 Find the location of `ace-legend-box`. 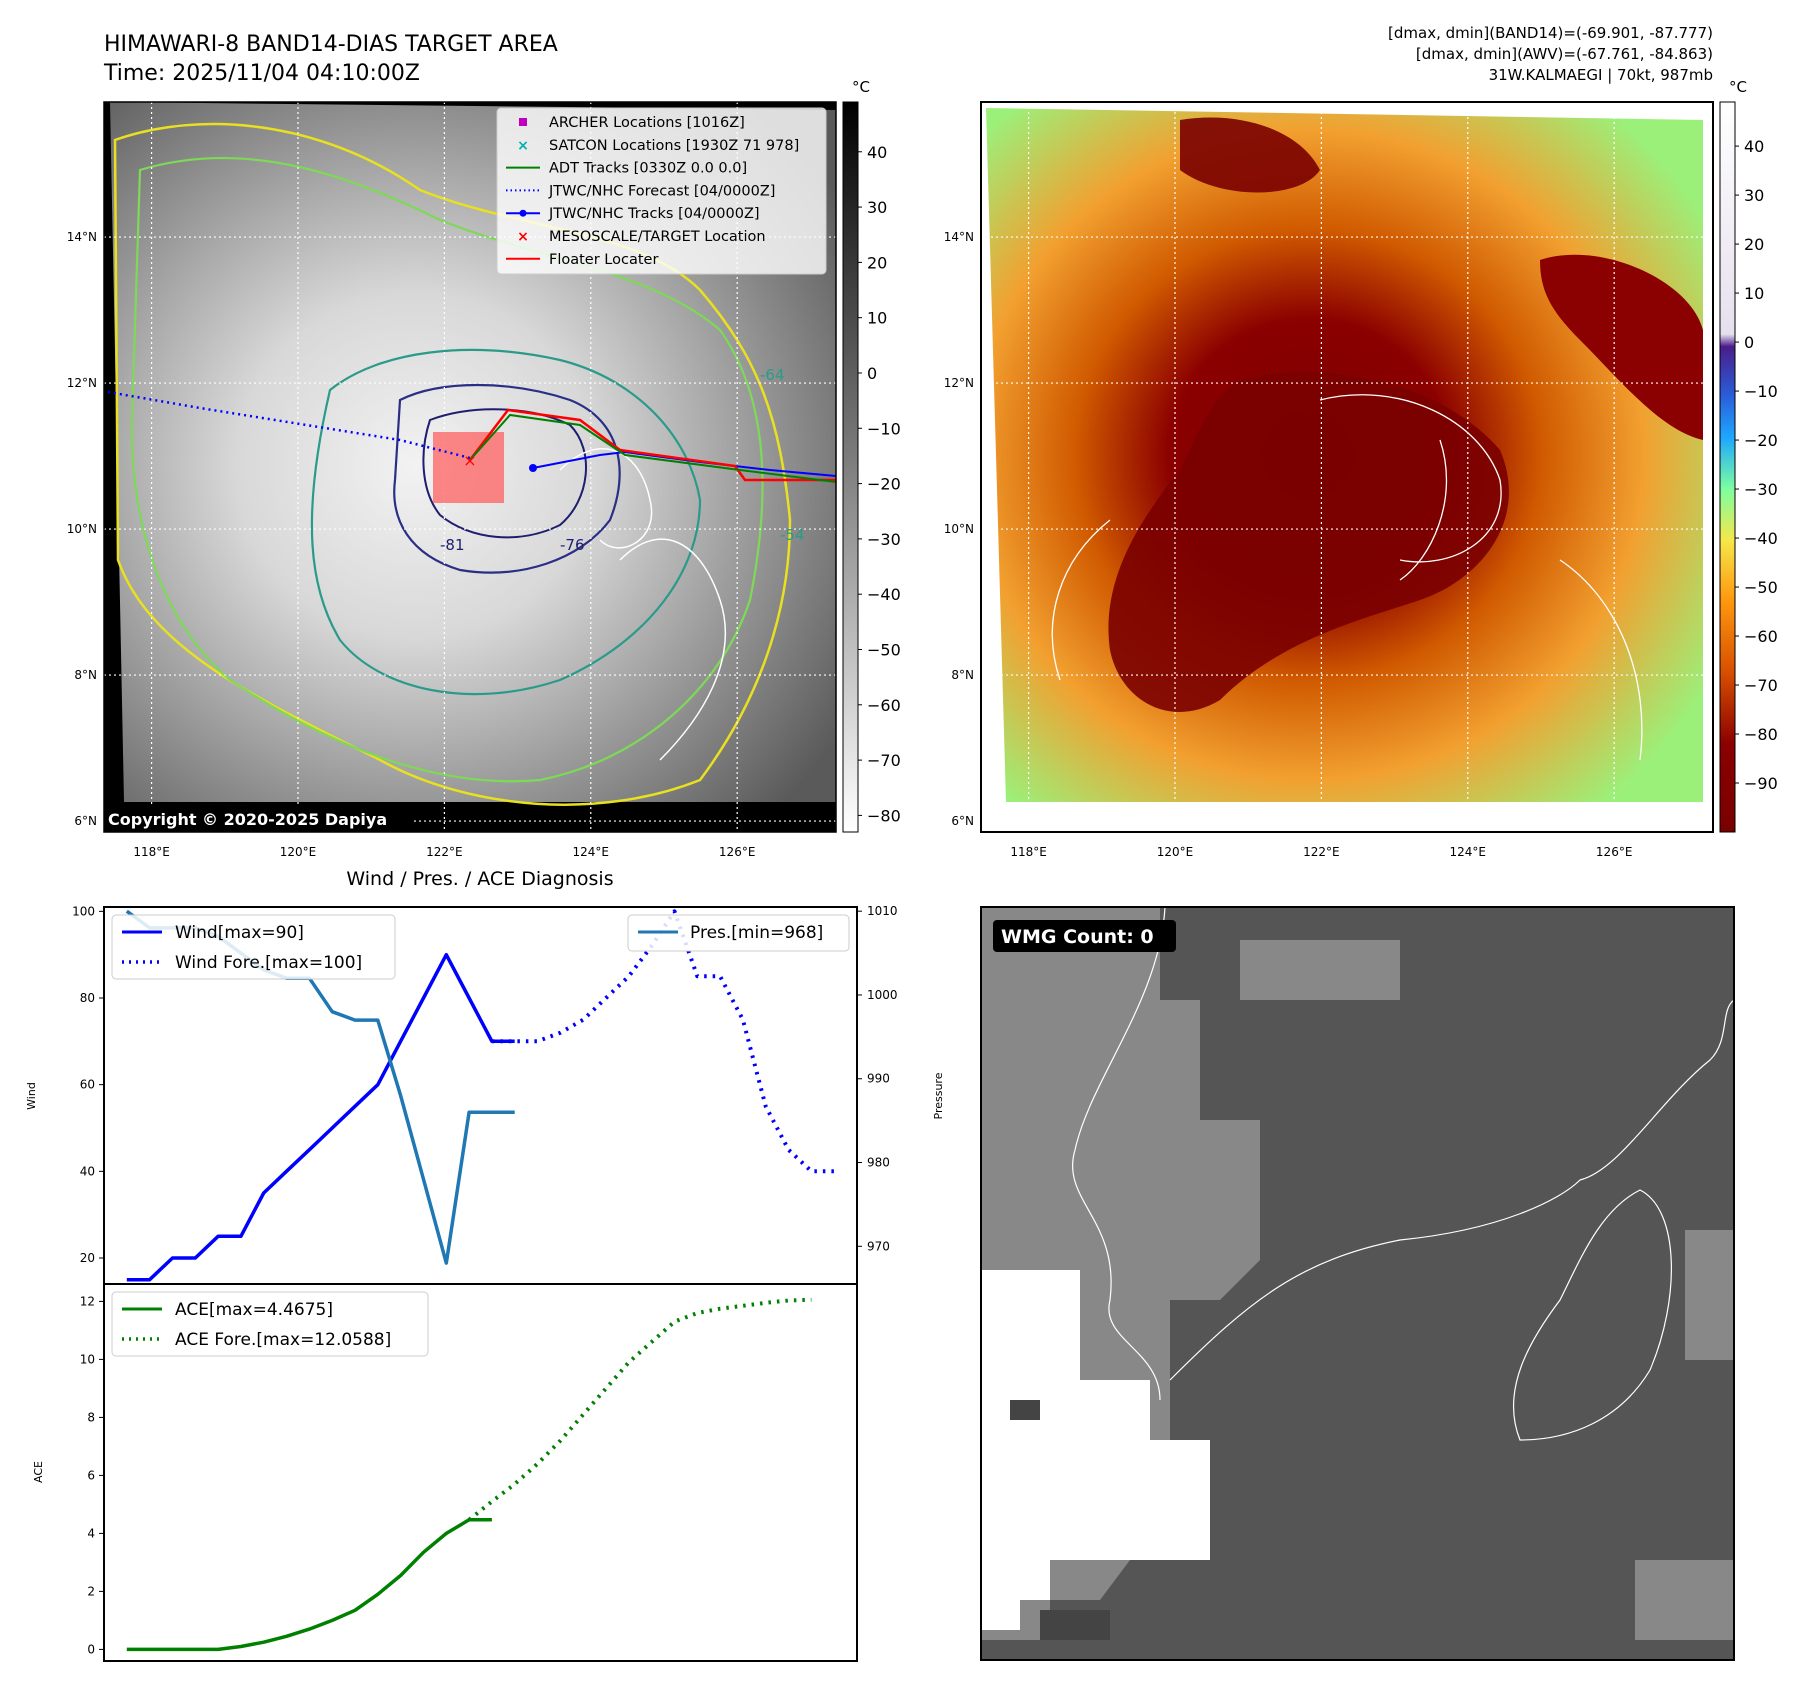

ace-legend-box is located at coordinates (270, 1324).